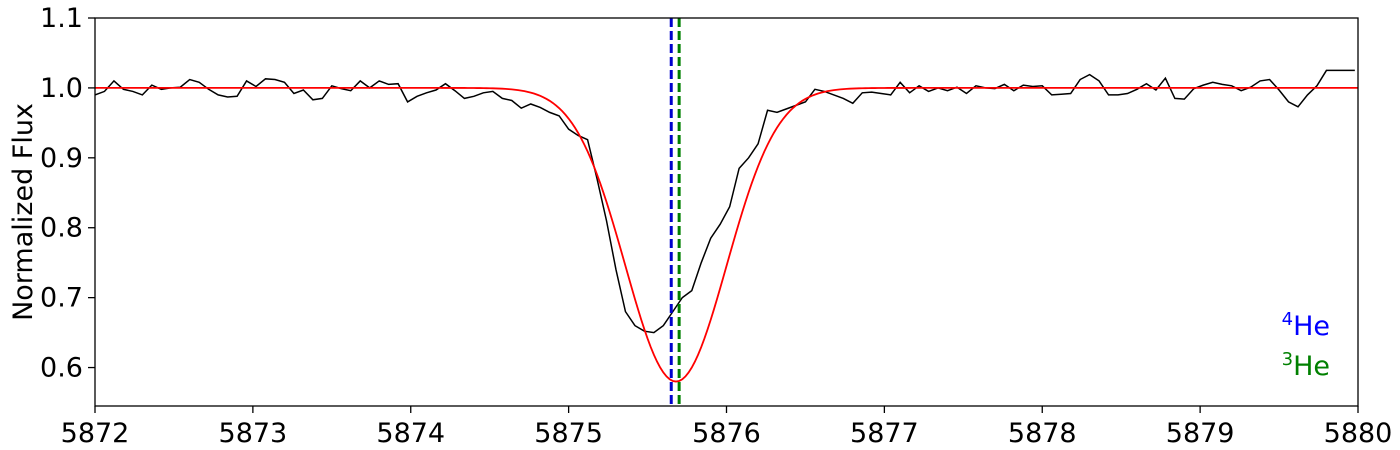 Image resolution: width=1400 pixels, height=450 pixels. I want to click on y-axis-title: Normalized Flux, so click(23, 212).